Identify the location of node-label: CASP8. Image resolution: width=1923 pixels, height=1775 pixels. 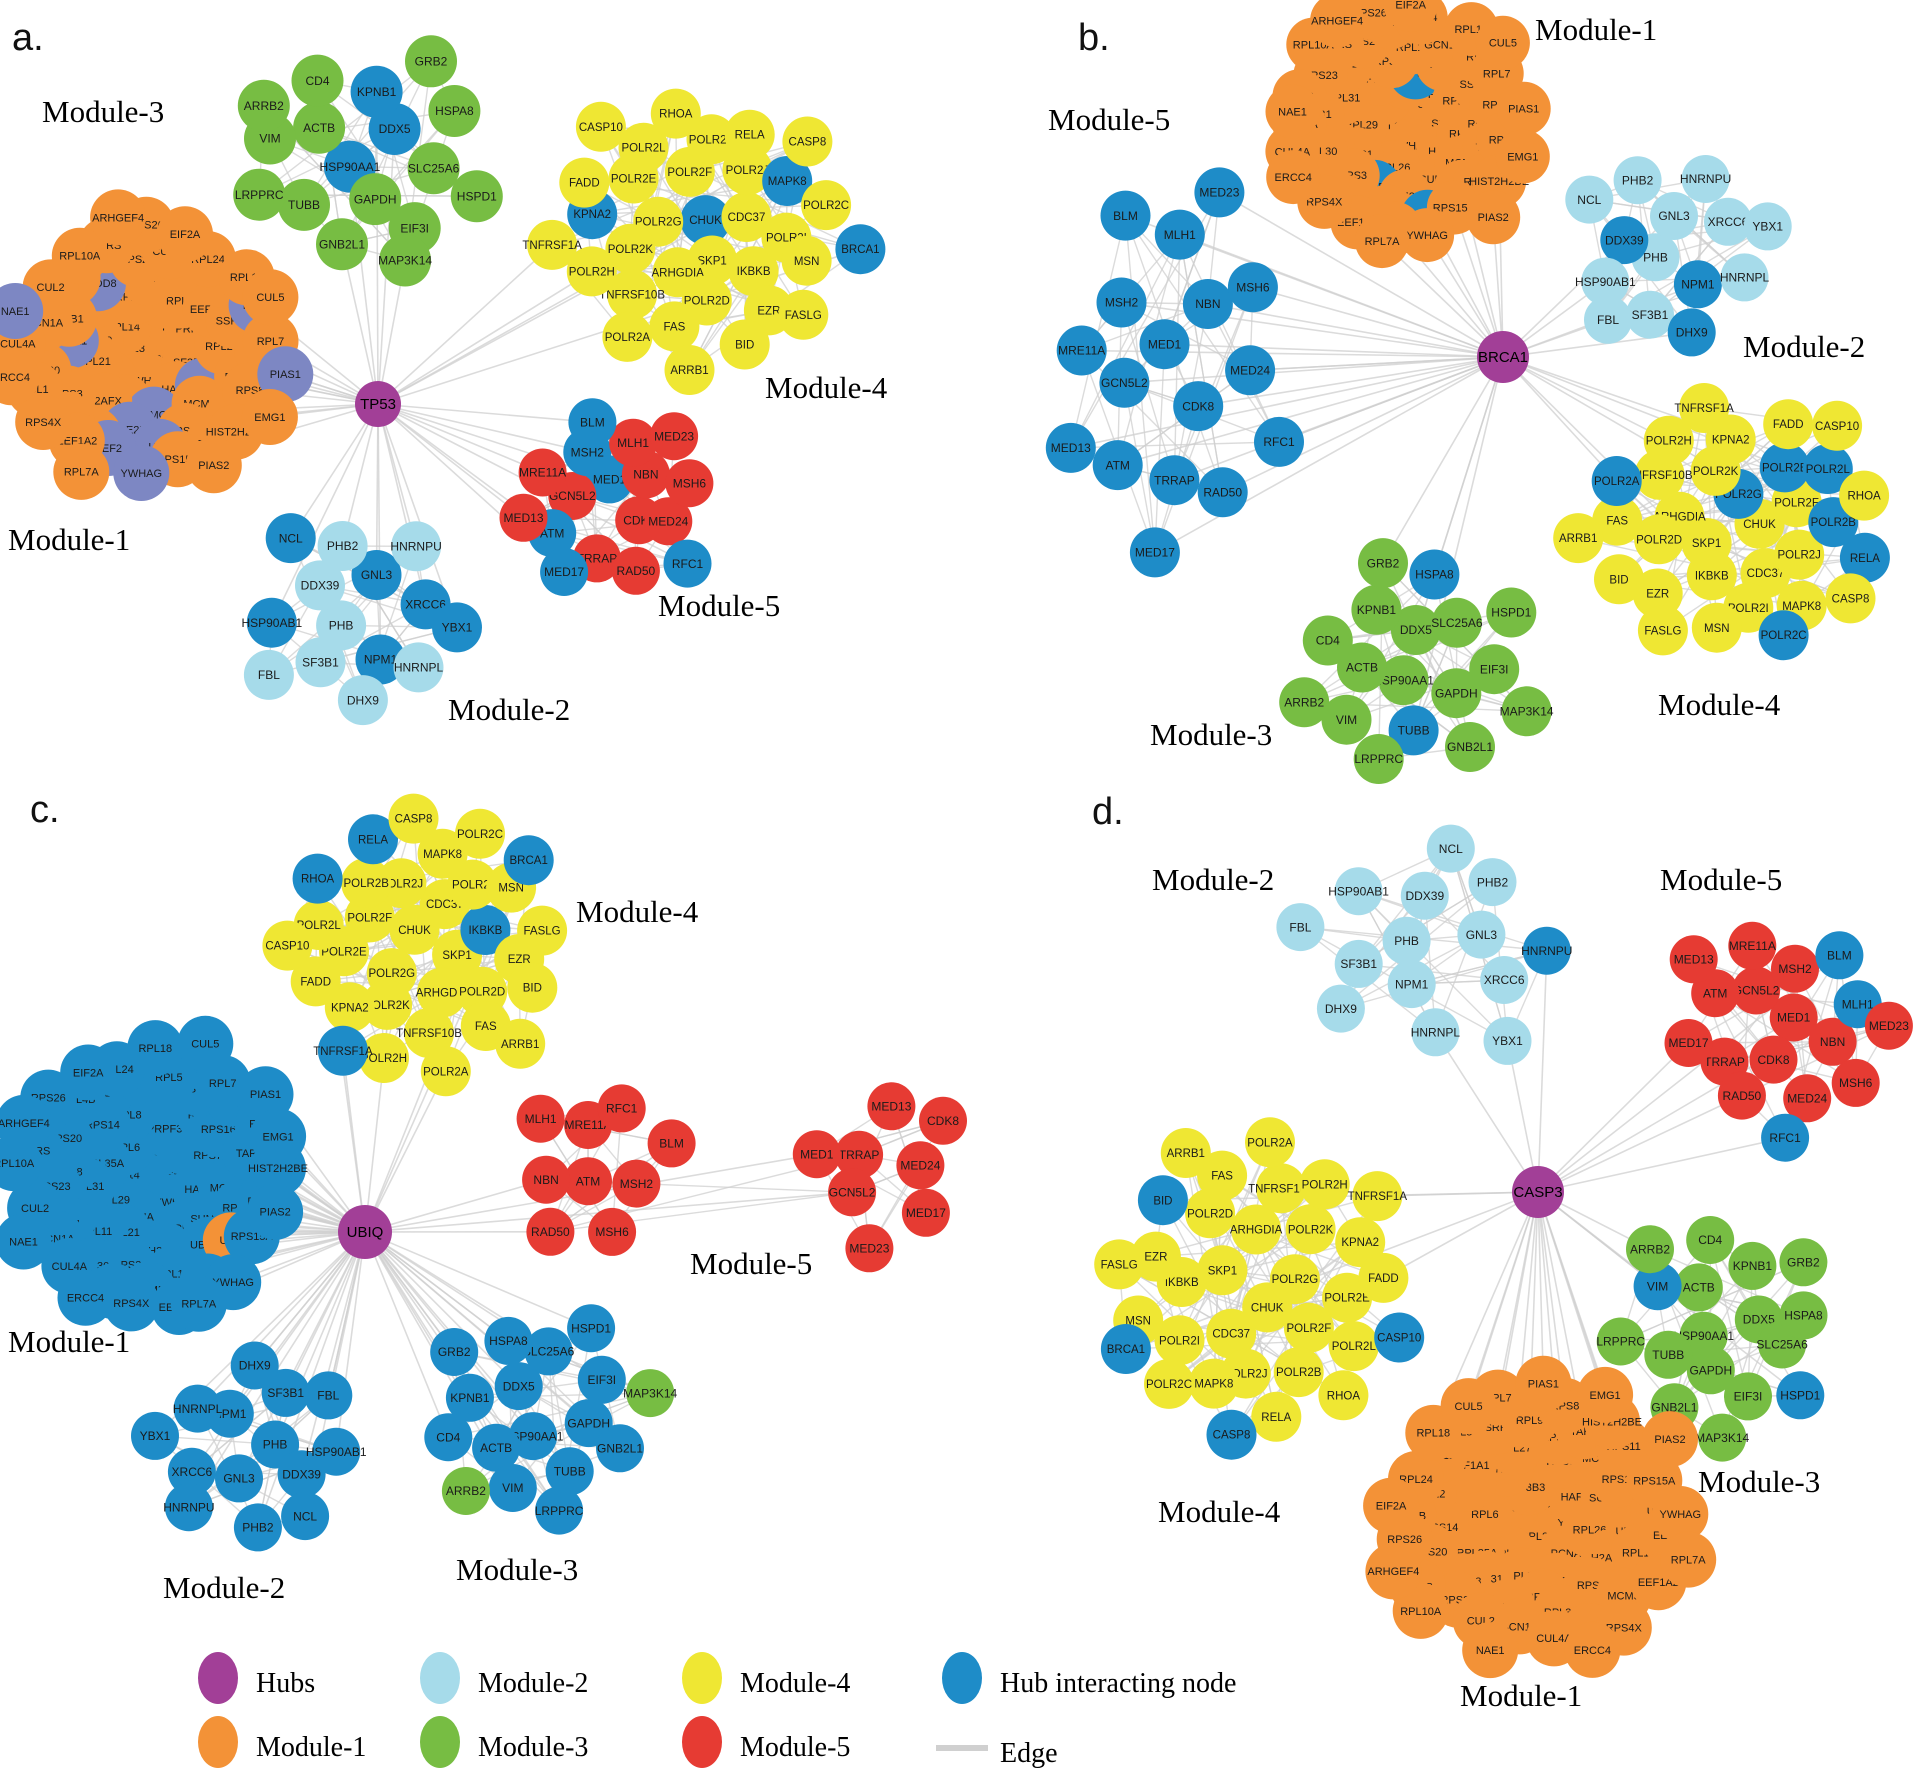
(1851, 599).